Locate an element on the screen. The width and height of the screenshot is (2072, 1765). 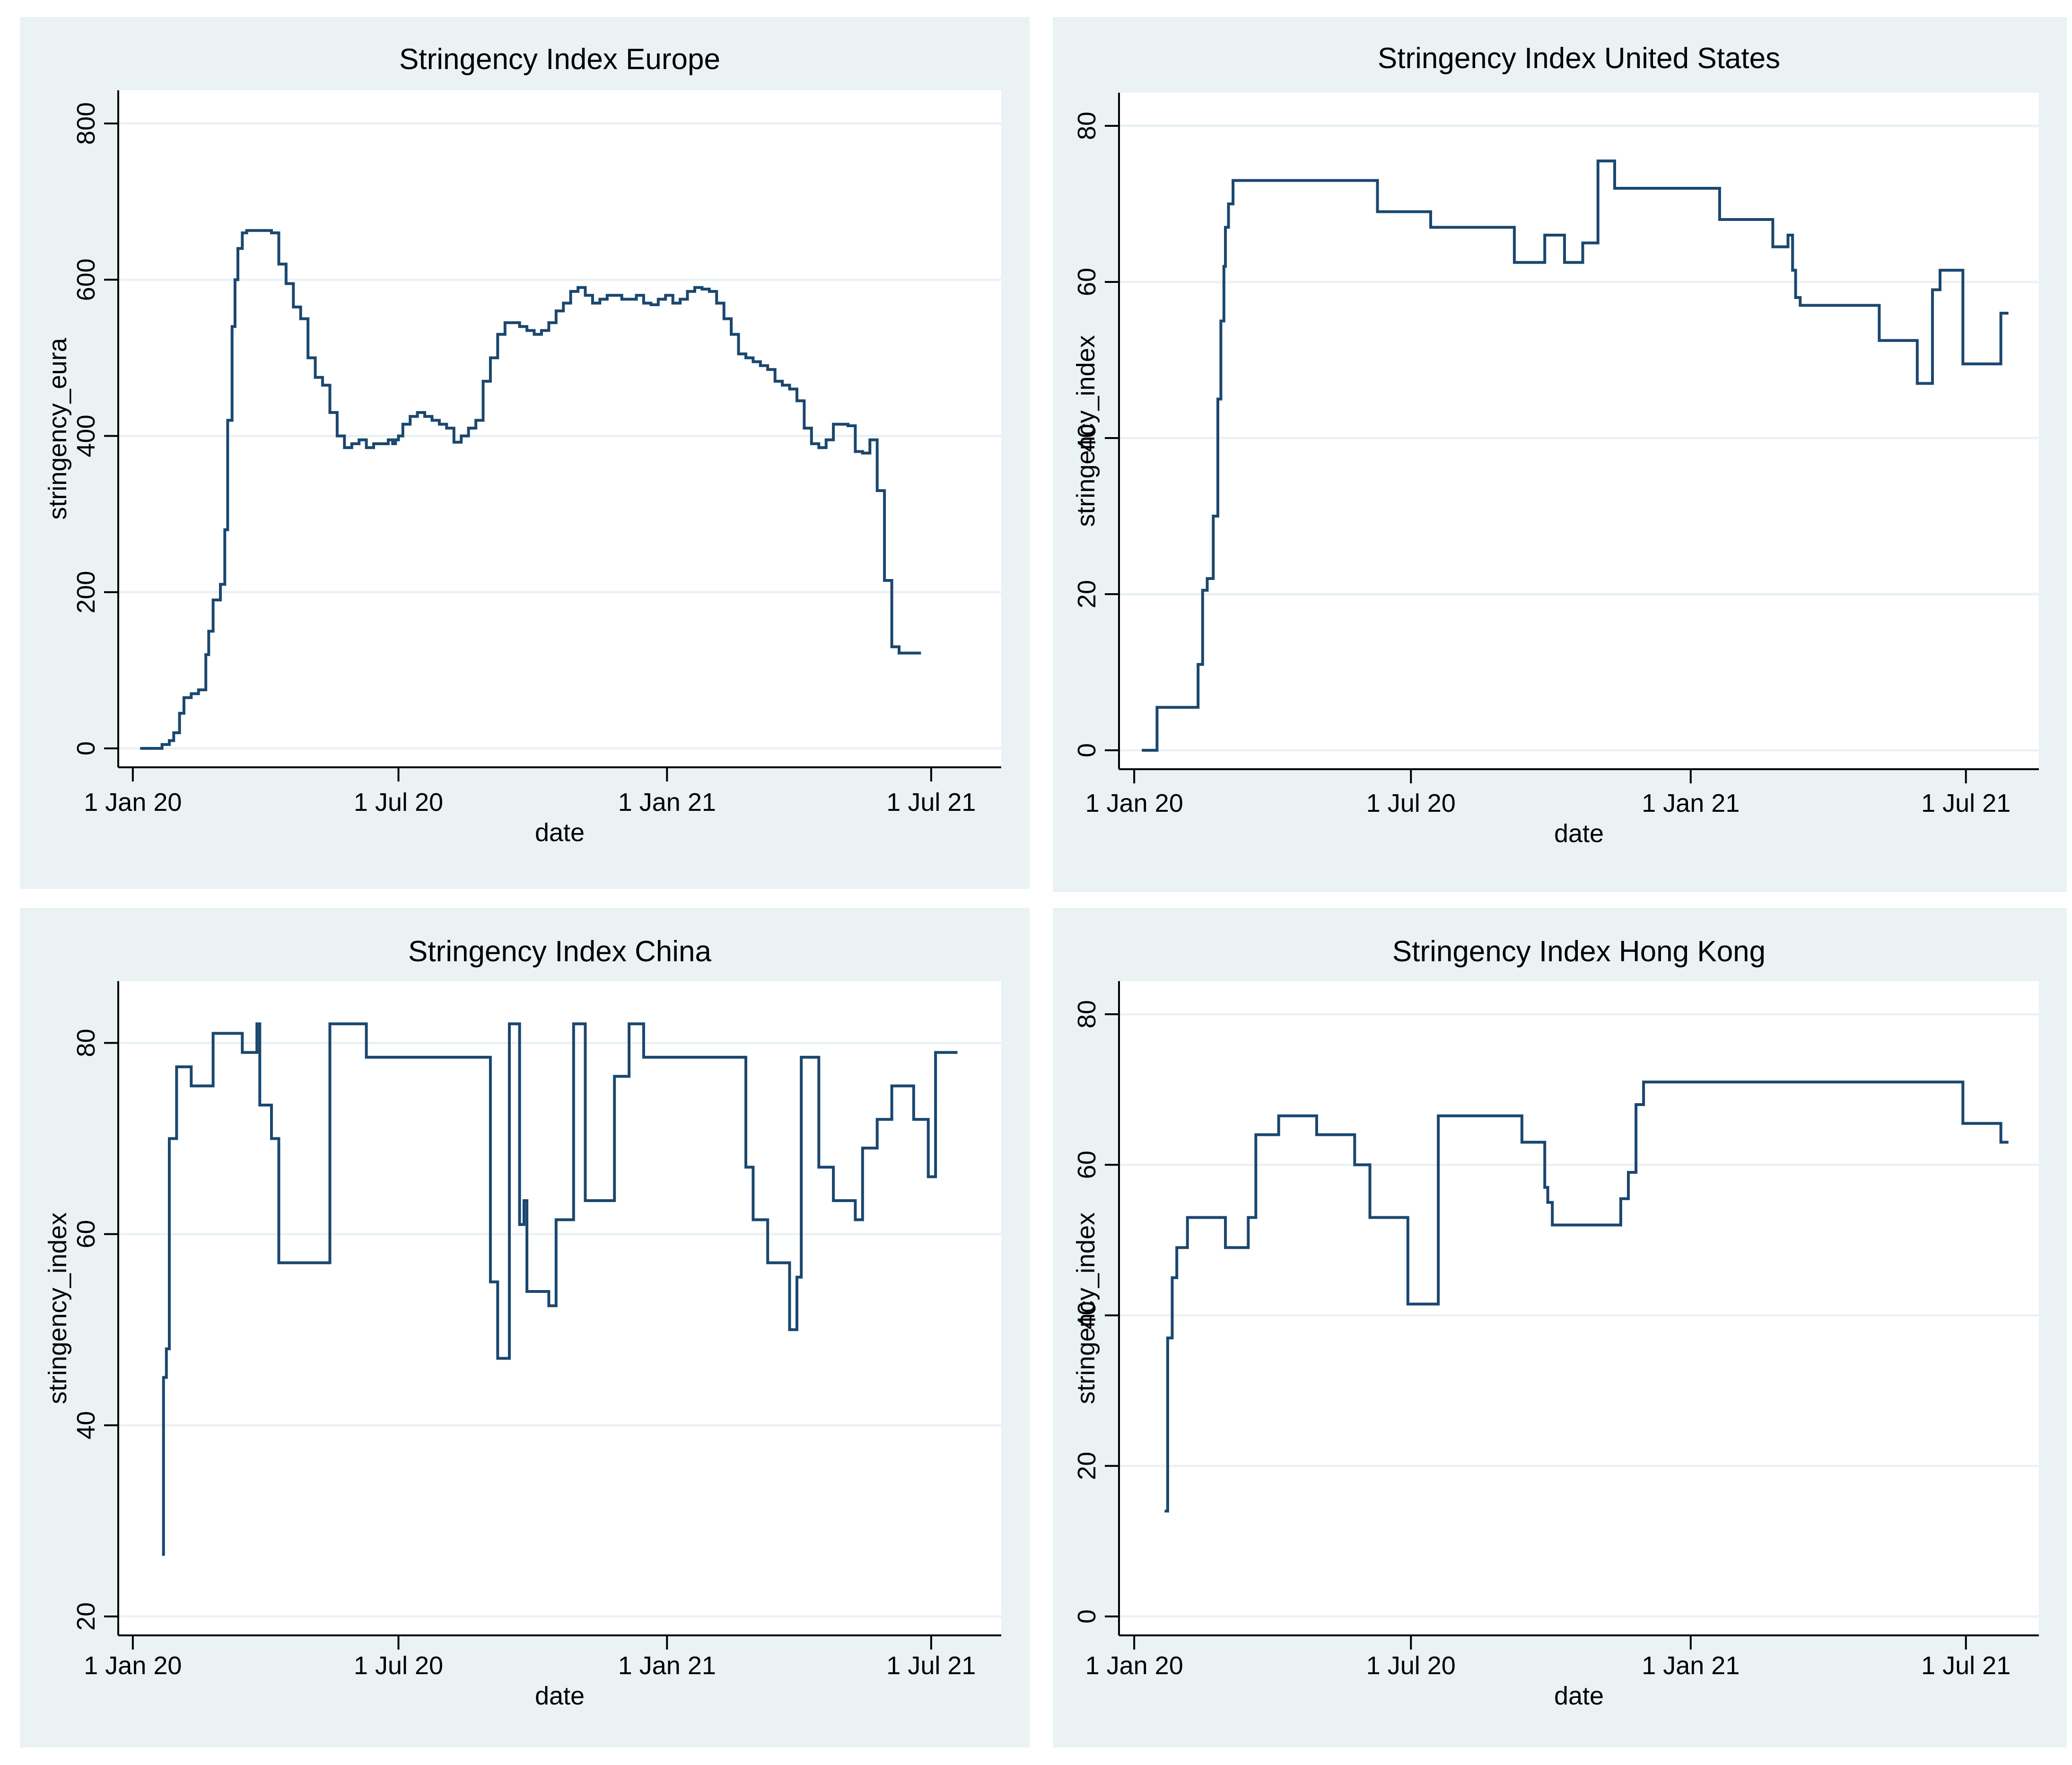
chart-title: Stringency Index United States is located at coordinates (1579, 58).